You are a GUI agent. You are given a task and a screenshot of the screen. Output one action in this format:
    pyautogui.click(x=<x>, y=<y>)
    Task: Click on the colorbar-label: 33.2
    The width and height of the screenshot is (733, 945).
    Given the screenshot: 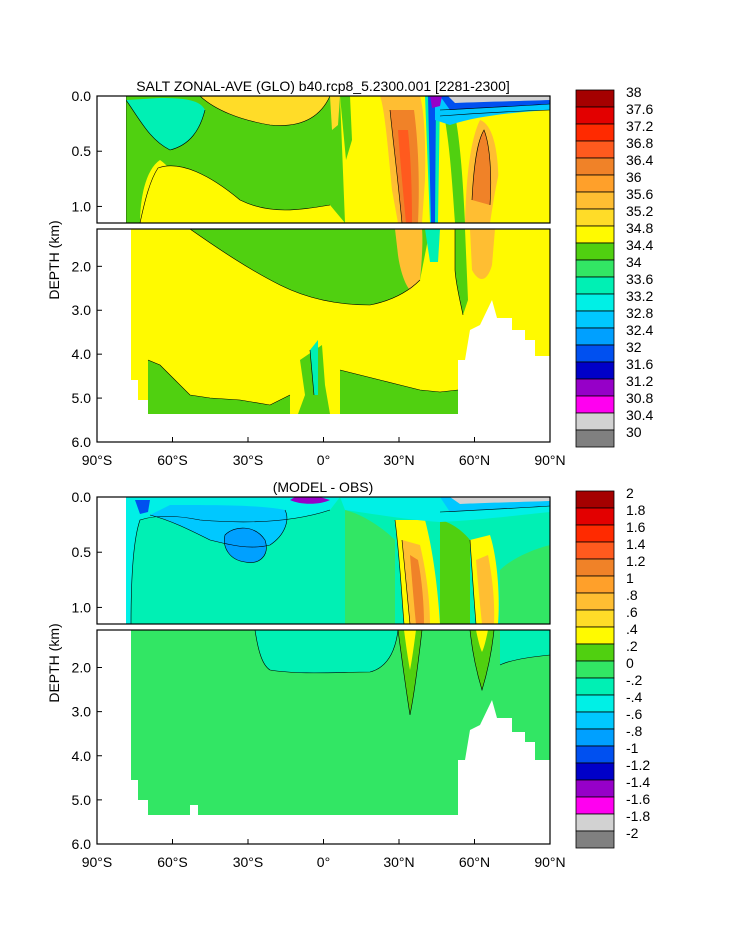 What is the action you would take?
    pyautogui.click(x=639, y=296)
    